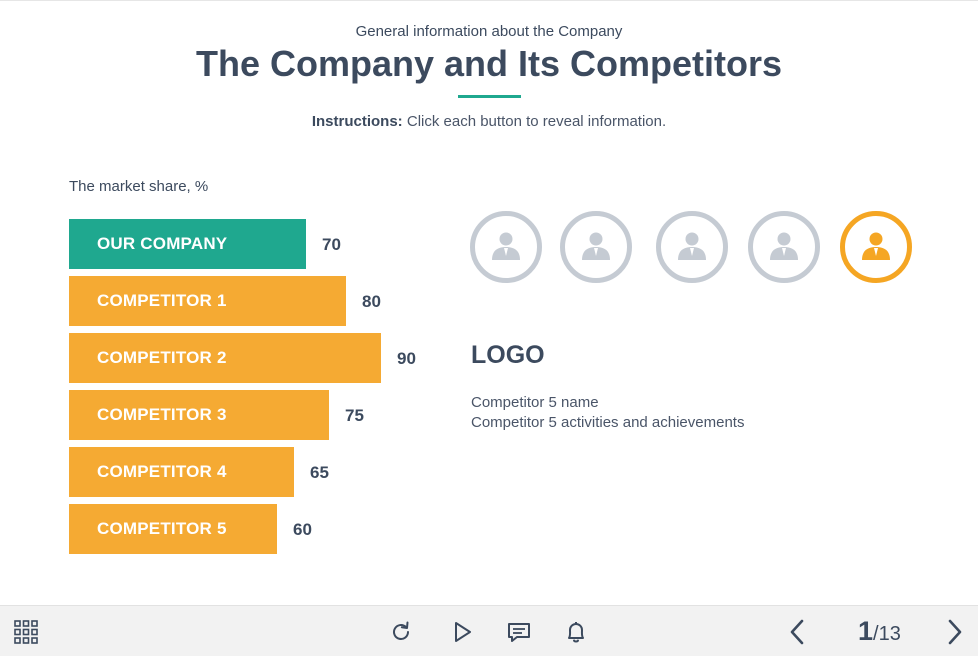 The image size is (978, 656). What do you see at coordinates (535, 402) in the screenshot?
I see `competitor-name: Competitor 5 name` at bounding box center [535, 402].